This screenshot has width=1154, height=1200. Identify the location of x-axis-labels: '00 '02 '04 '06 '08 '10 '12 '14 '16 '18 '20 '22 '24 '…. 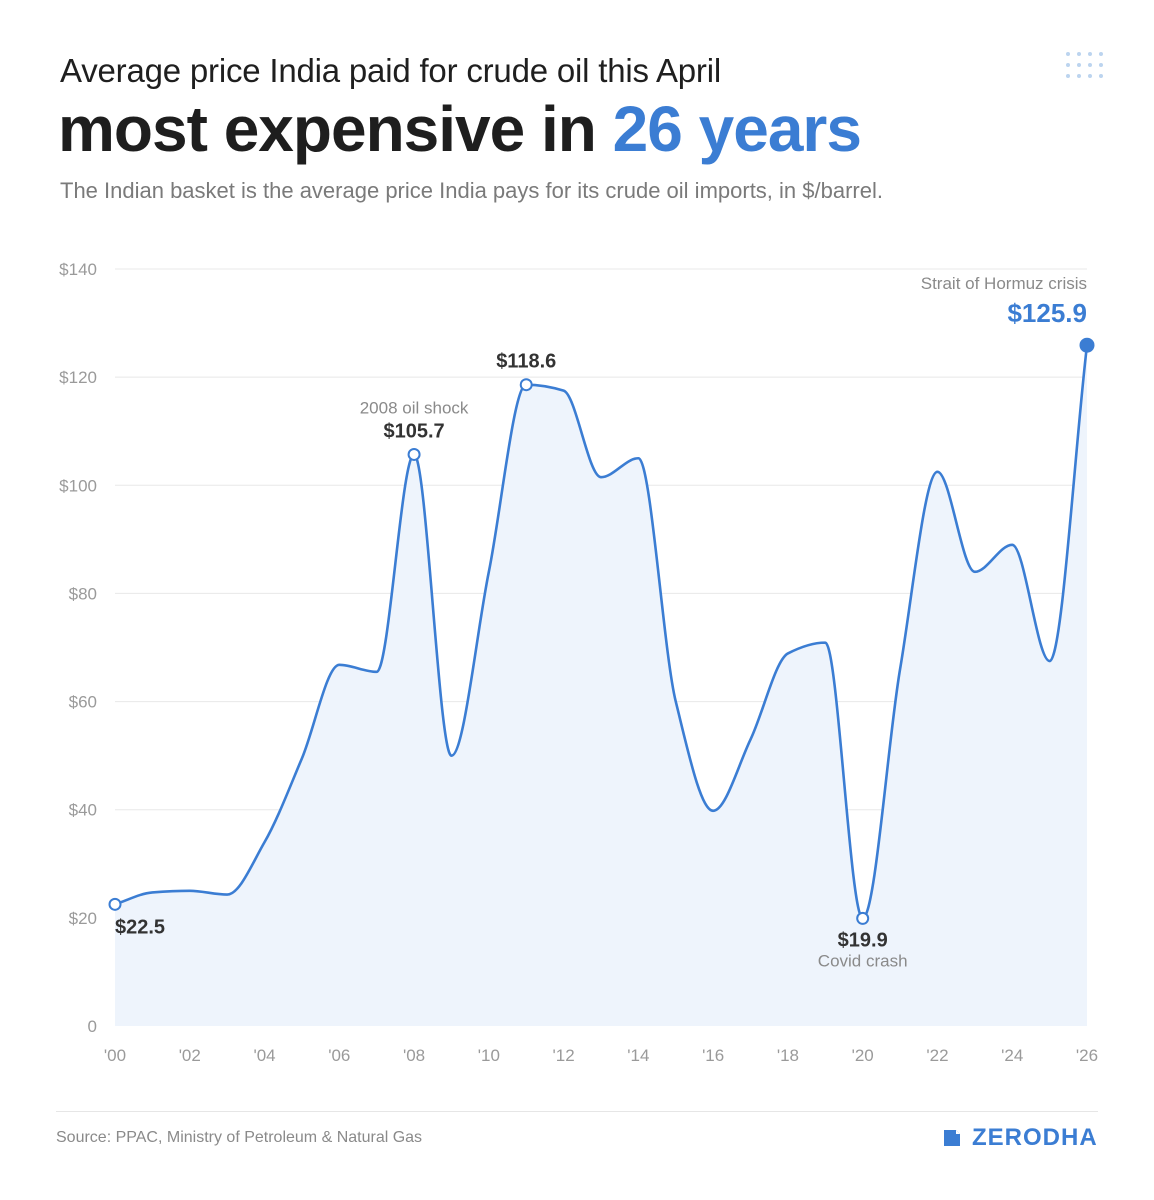
(601, 1055).